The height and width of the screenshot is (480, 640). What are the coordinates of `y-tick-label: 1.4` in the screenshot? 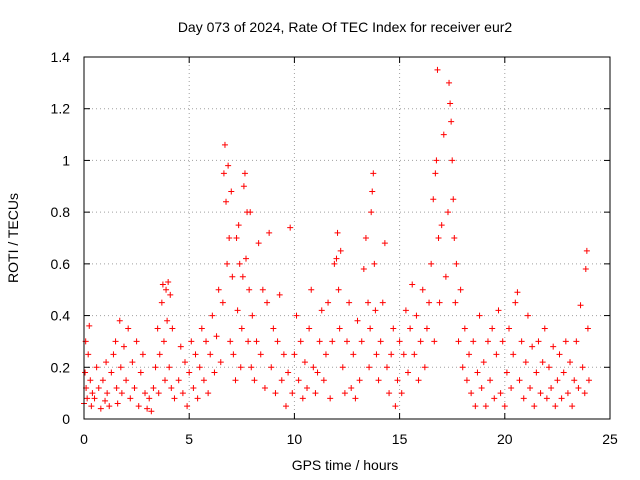 It's located at (61, 57).